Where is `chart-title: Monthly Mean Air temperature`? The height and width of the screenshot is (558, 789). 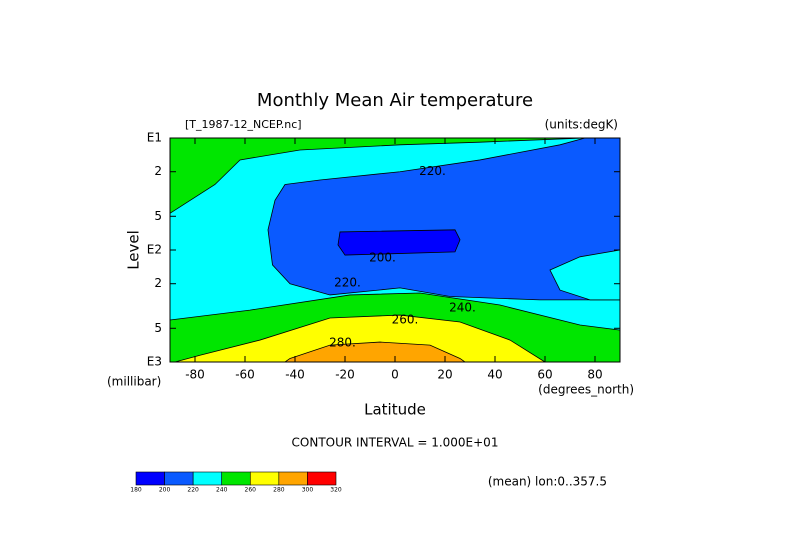 chart-title: Monthly Mean Air temperature is located at coordinates (395, 100).